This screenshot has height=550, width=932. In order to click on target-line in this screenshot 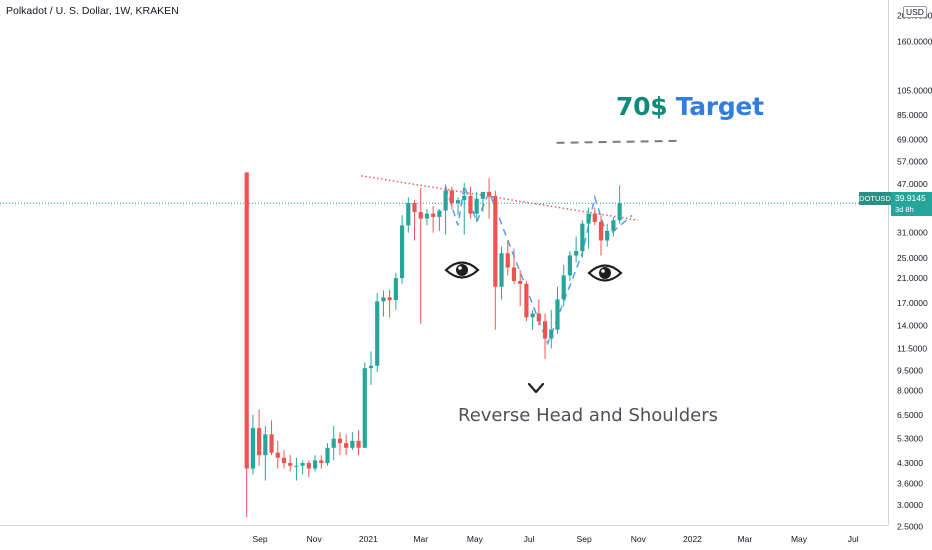, I will do `click(617, 141)`.